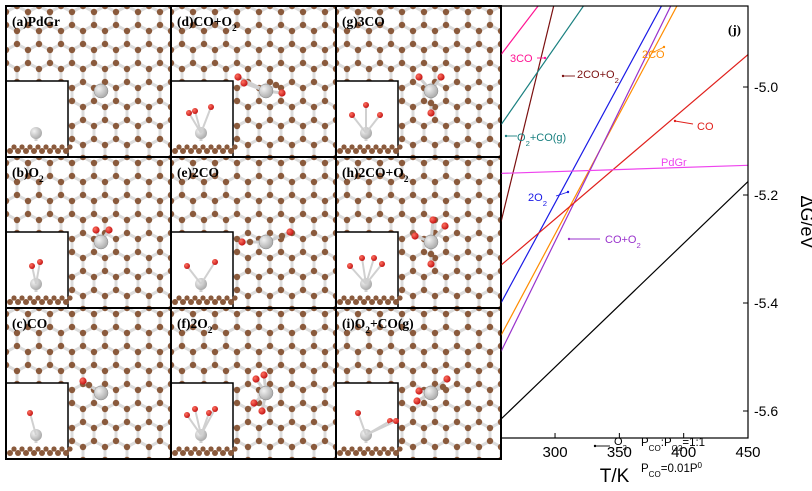 The image size is (812, 491). What do you see at coordinates (674, 163) in the screenshot?
I see `series-annotation: PdGr` at bounding box center [674, 163].